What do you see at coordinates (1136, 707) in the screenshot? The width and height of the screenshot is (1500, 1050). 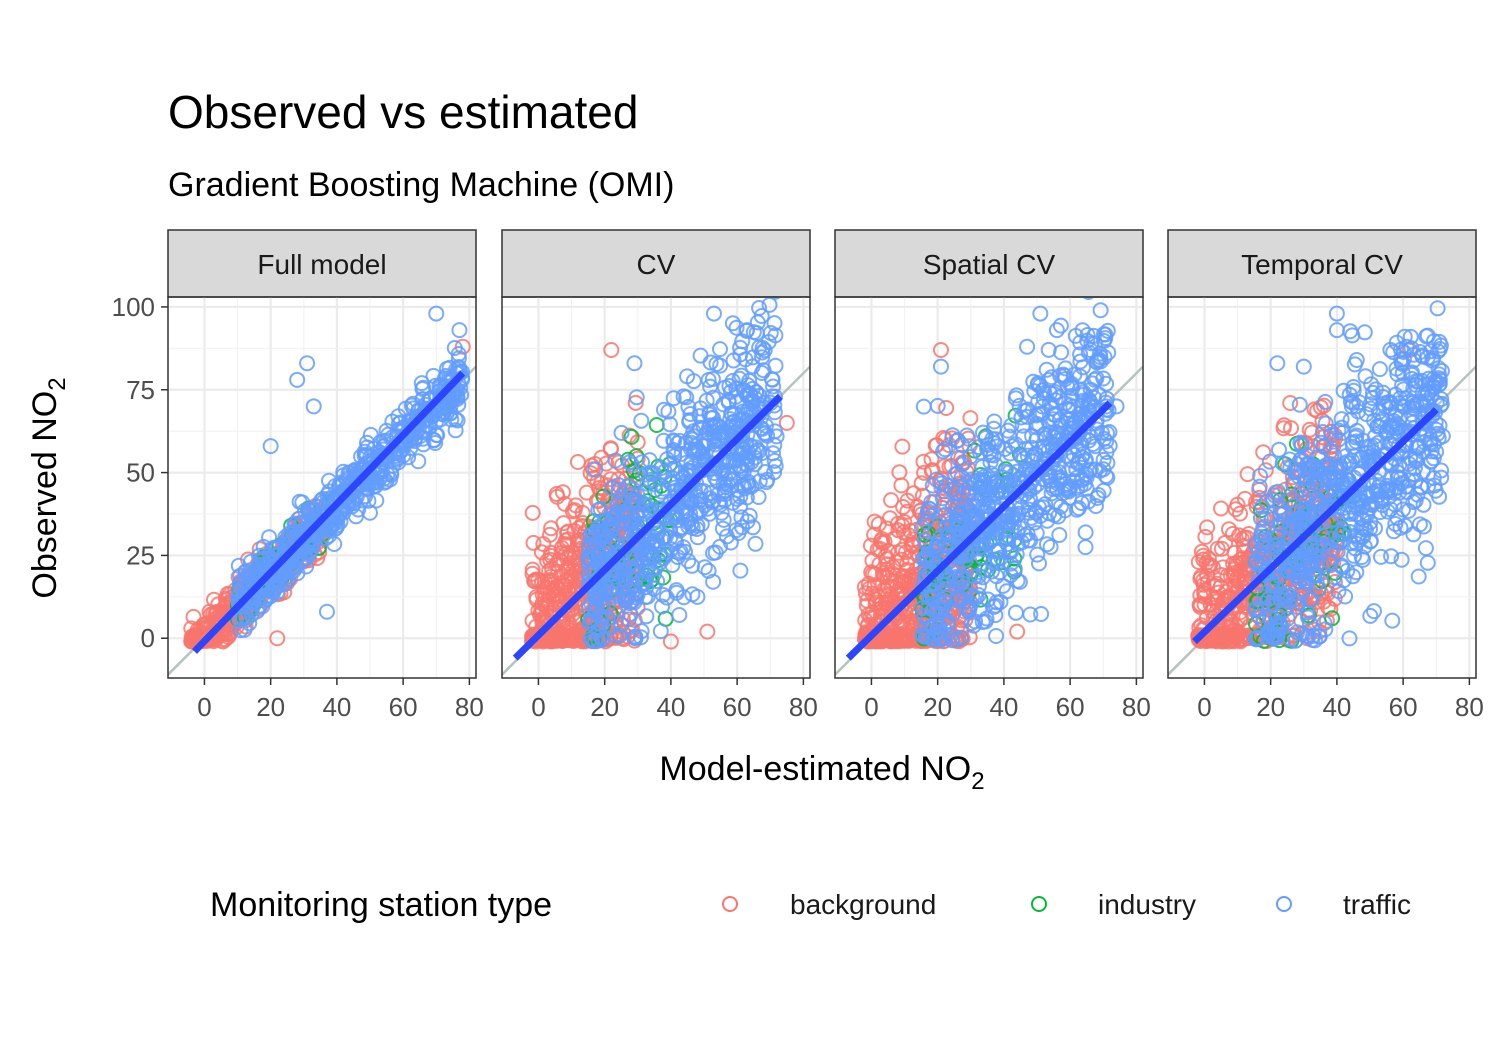 I see `x-tick-label: 80` at bounding box center [1136, 707].